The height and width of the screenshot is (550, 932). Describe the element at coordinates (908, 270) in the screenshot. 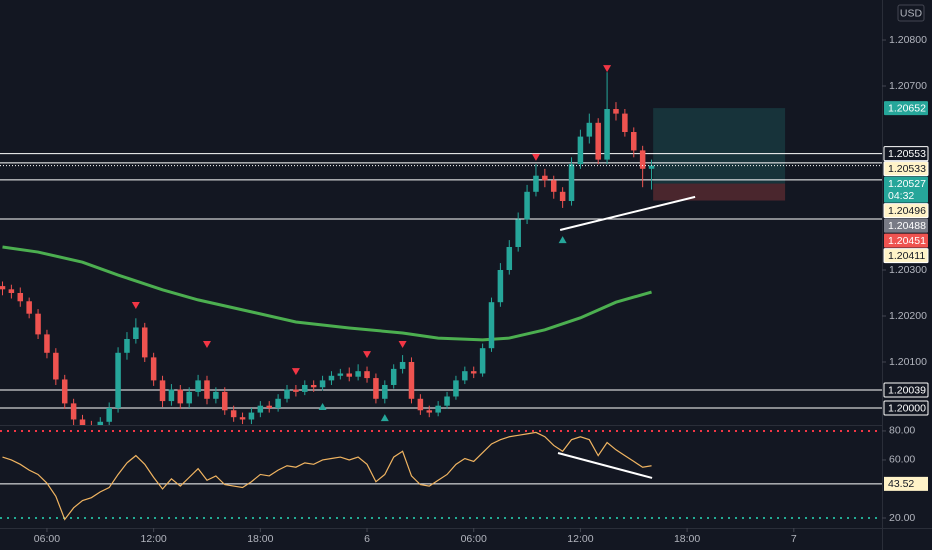

I see `y-tick-label: 1.20300` at that location.